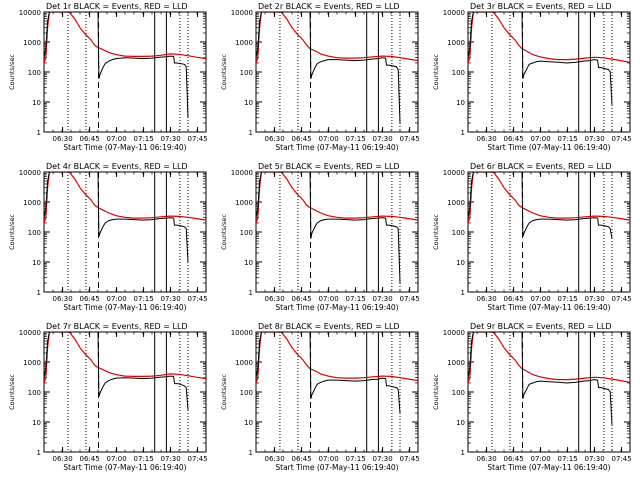 This screenshot has height=480, width=640. I want to click on panel-title: Det 1r BLACK = Events, RED = LLD, so click(117, 6).